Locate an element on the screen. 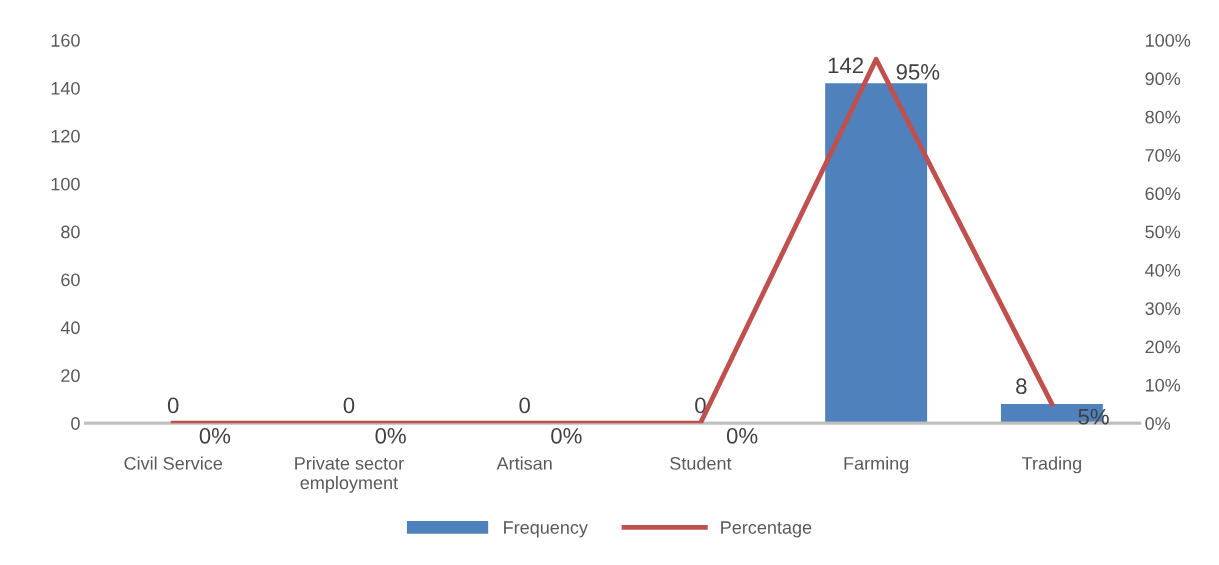  y2-tick-label: 100% is located at coordinates (1168, 40).